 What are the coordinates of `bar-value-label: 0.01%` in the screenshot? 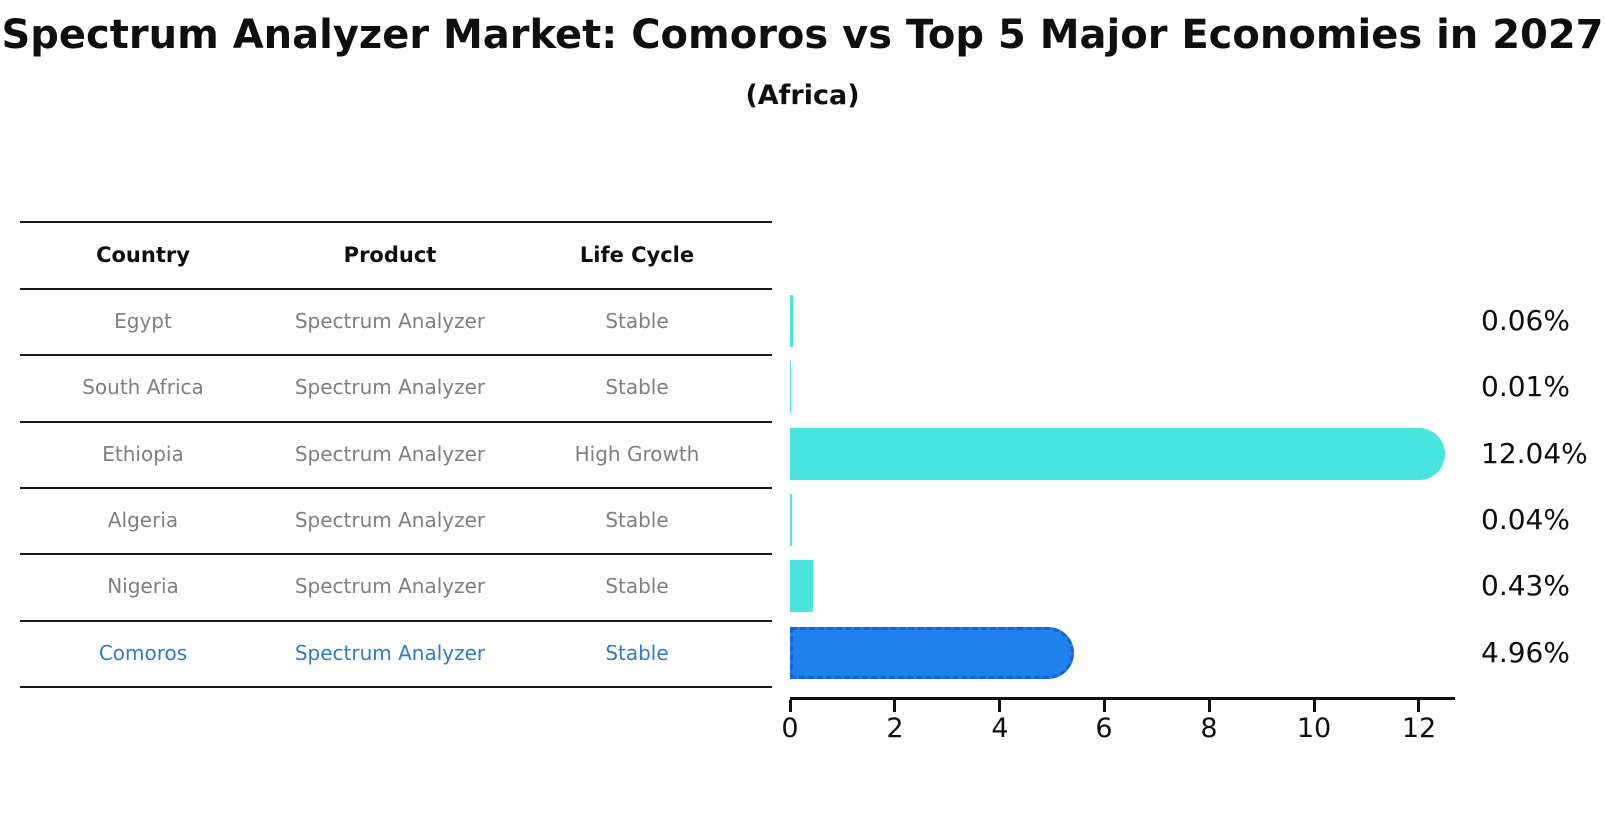 It's located at (1525, 386).